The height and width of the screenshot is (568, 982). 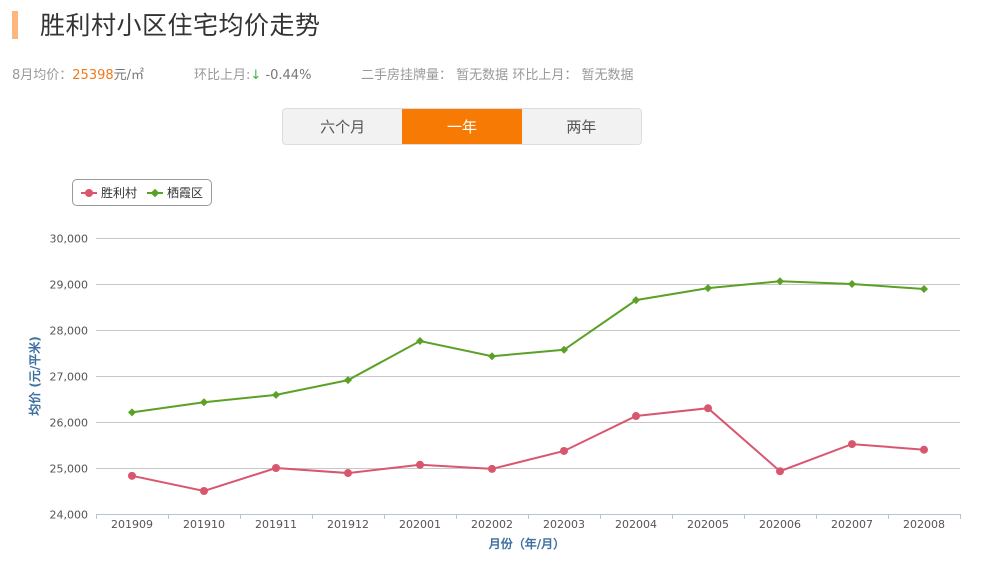 I want to click on tab-one-year: 一年, so click(x=462, y=126).